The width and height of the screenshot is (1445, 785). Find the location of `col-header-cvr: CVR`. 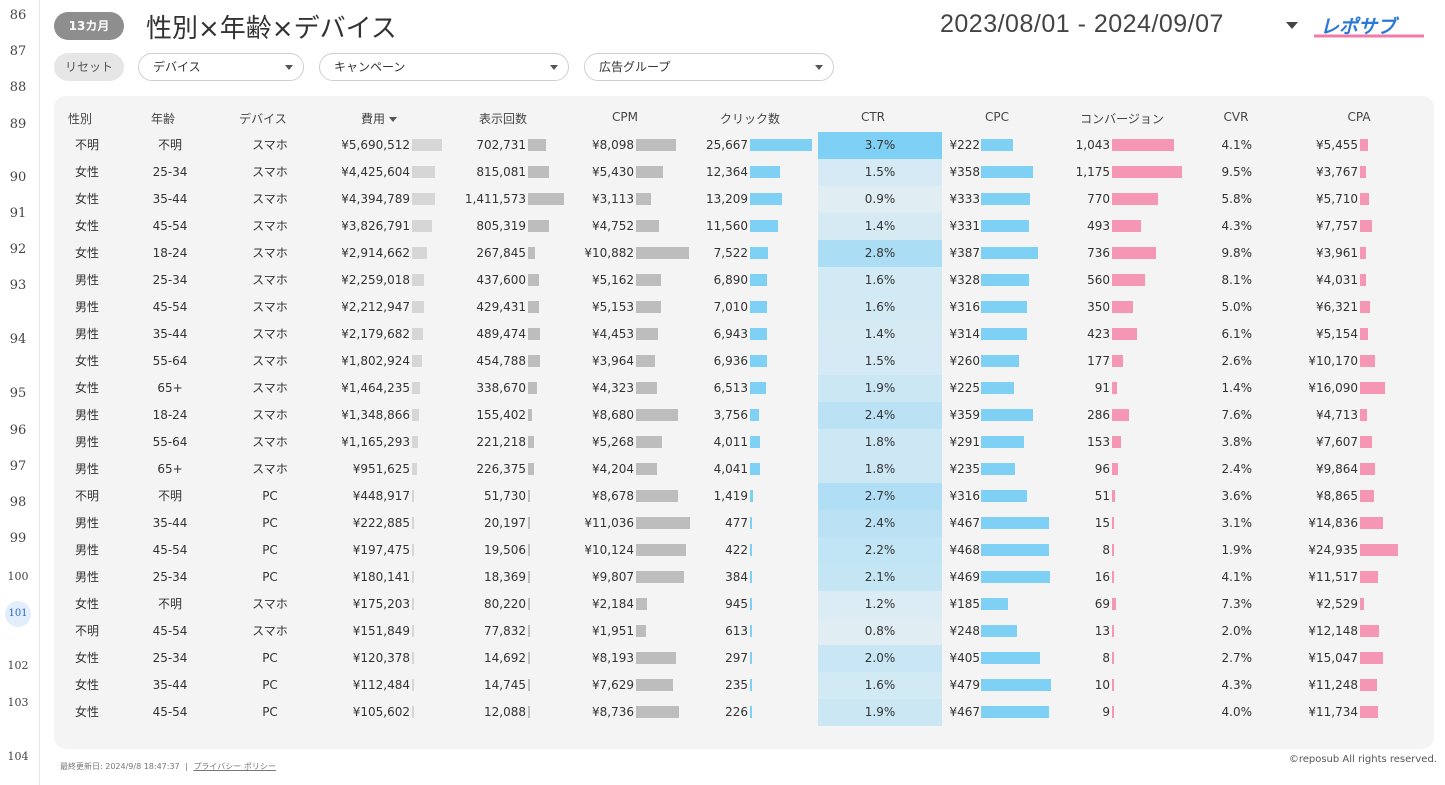

col-header-cvr: CVR is located at coordinates (1236, 117).